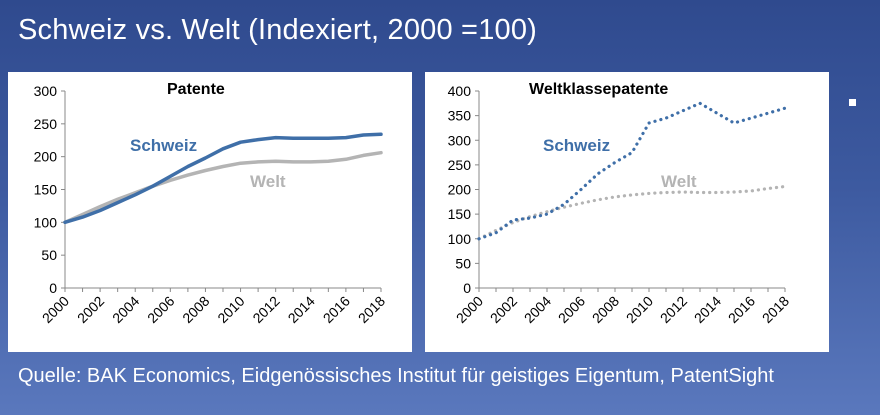 This screenshot has width=880, height=415. I want to click on bullet-marker, so click(852, 102).